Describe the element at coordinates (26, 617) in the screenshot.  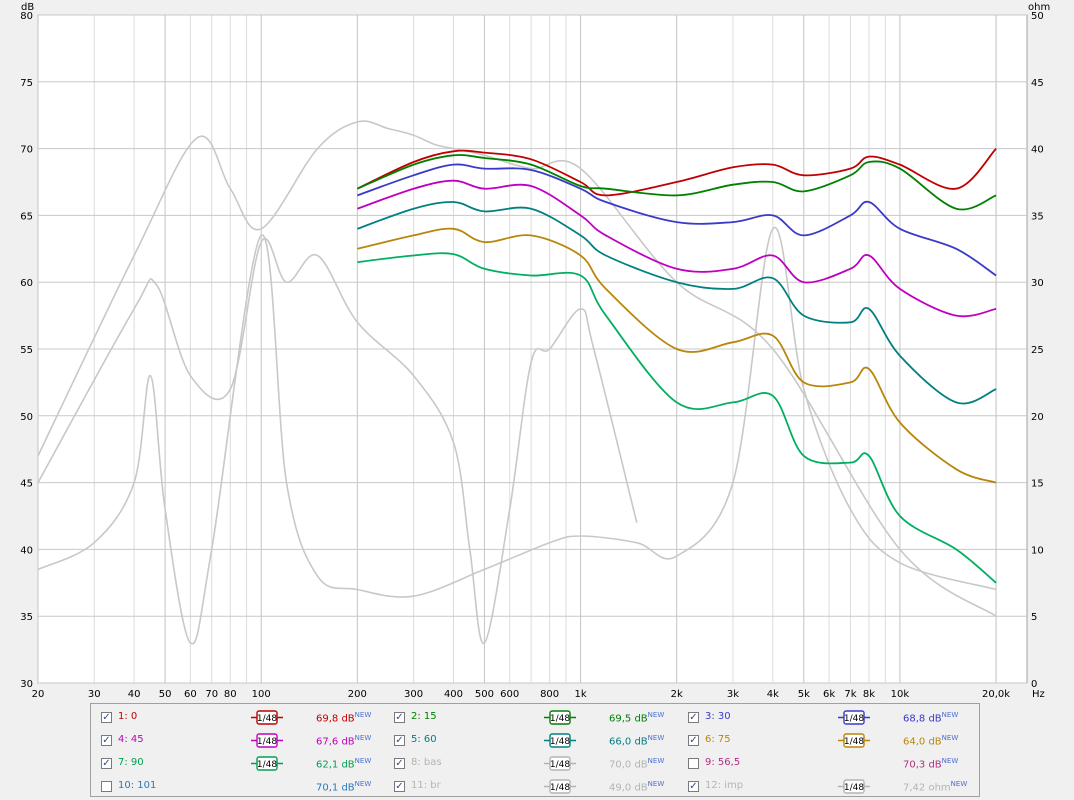
I see `db-tick-label: 35` at that location.